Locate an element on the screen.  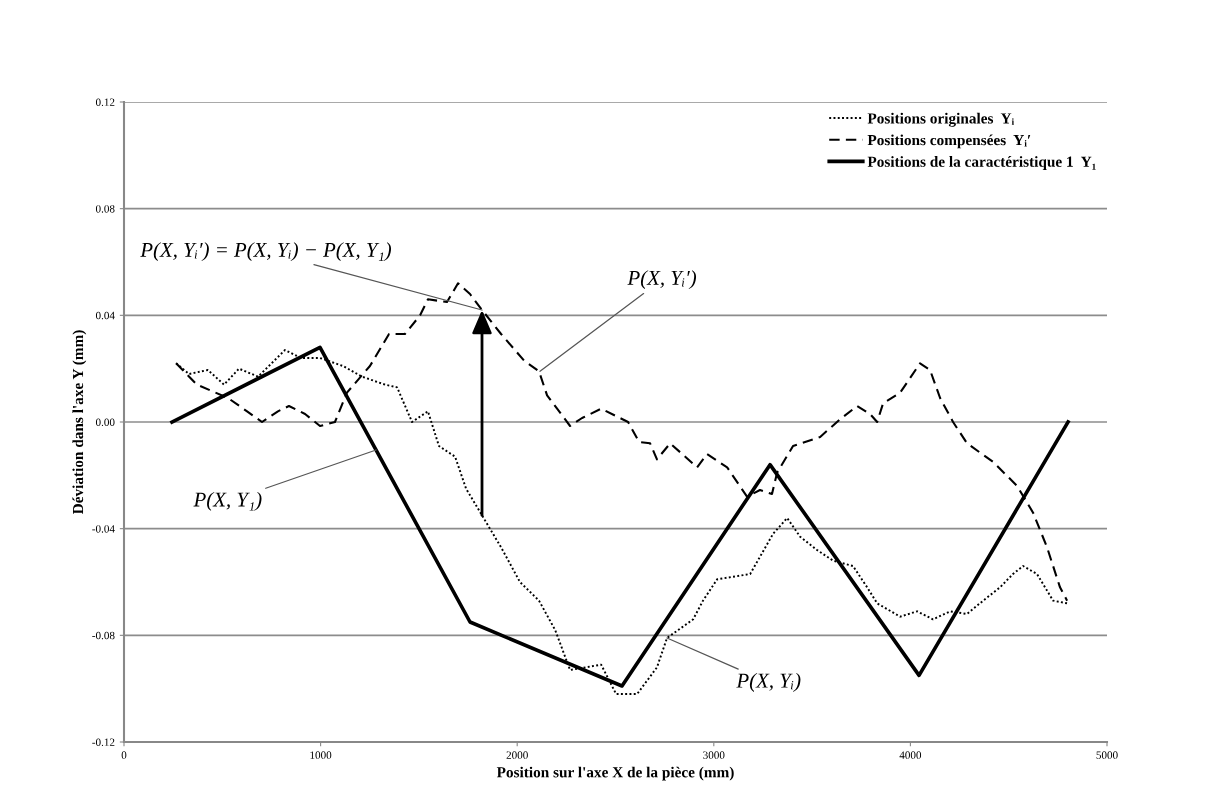
x-tick-label: 3000 is located at coordinates (714, 755).